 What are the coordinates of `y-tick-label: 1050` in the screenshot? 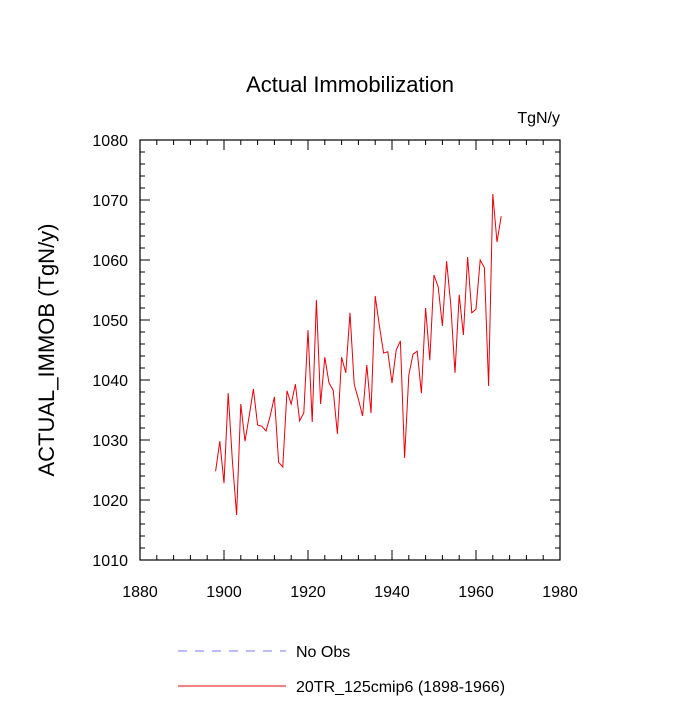 It's located at (110, 321).